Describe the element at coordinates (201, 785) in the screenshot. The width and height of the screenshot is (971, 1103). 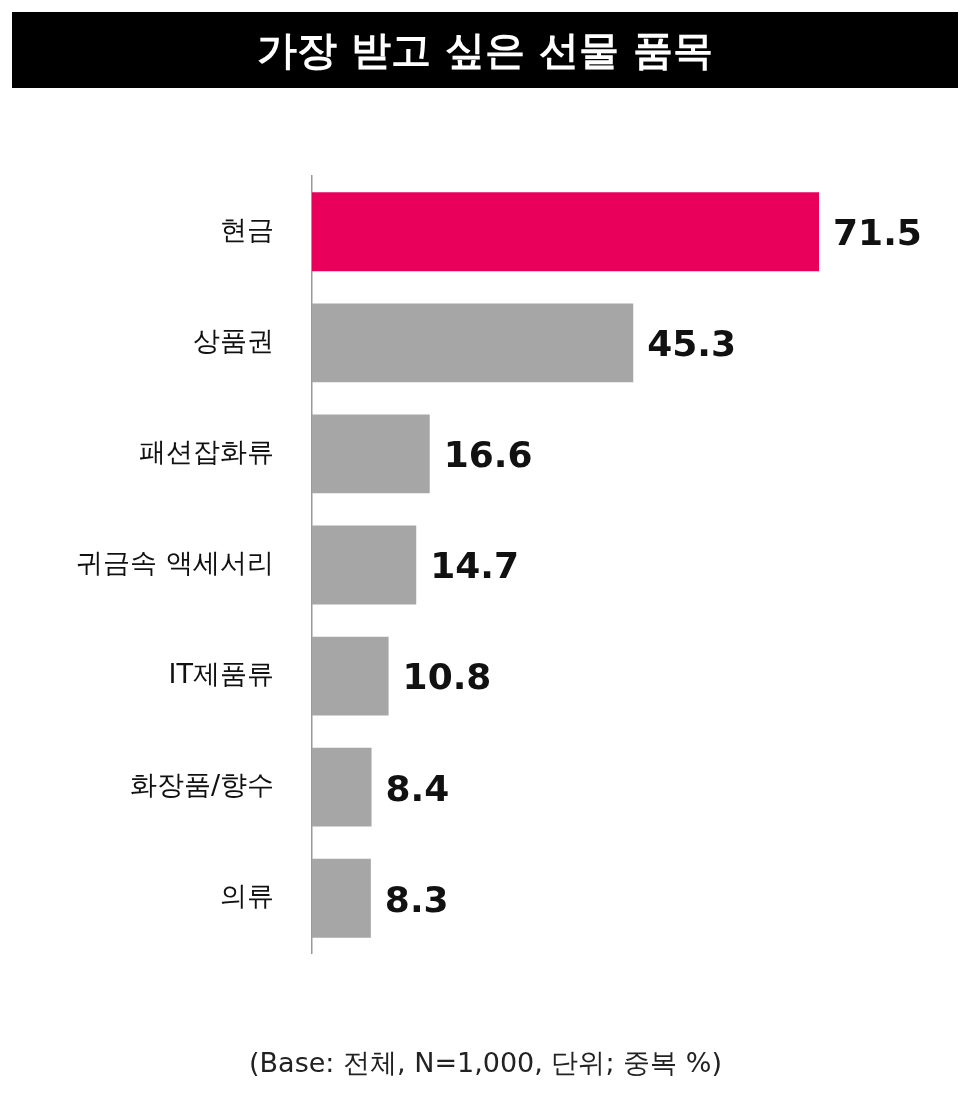
I see `y-tick-label: 화장품/향수` at that location.